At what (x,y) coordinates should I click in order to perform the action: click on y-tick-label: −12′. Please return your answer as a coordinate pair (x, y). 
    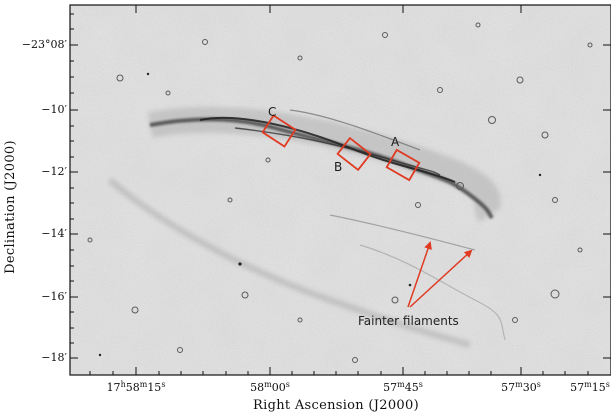
    Looking at the image, I should click on (54, 171).